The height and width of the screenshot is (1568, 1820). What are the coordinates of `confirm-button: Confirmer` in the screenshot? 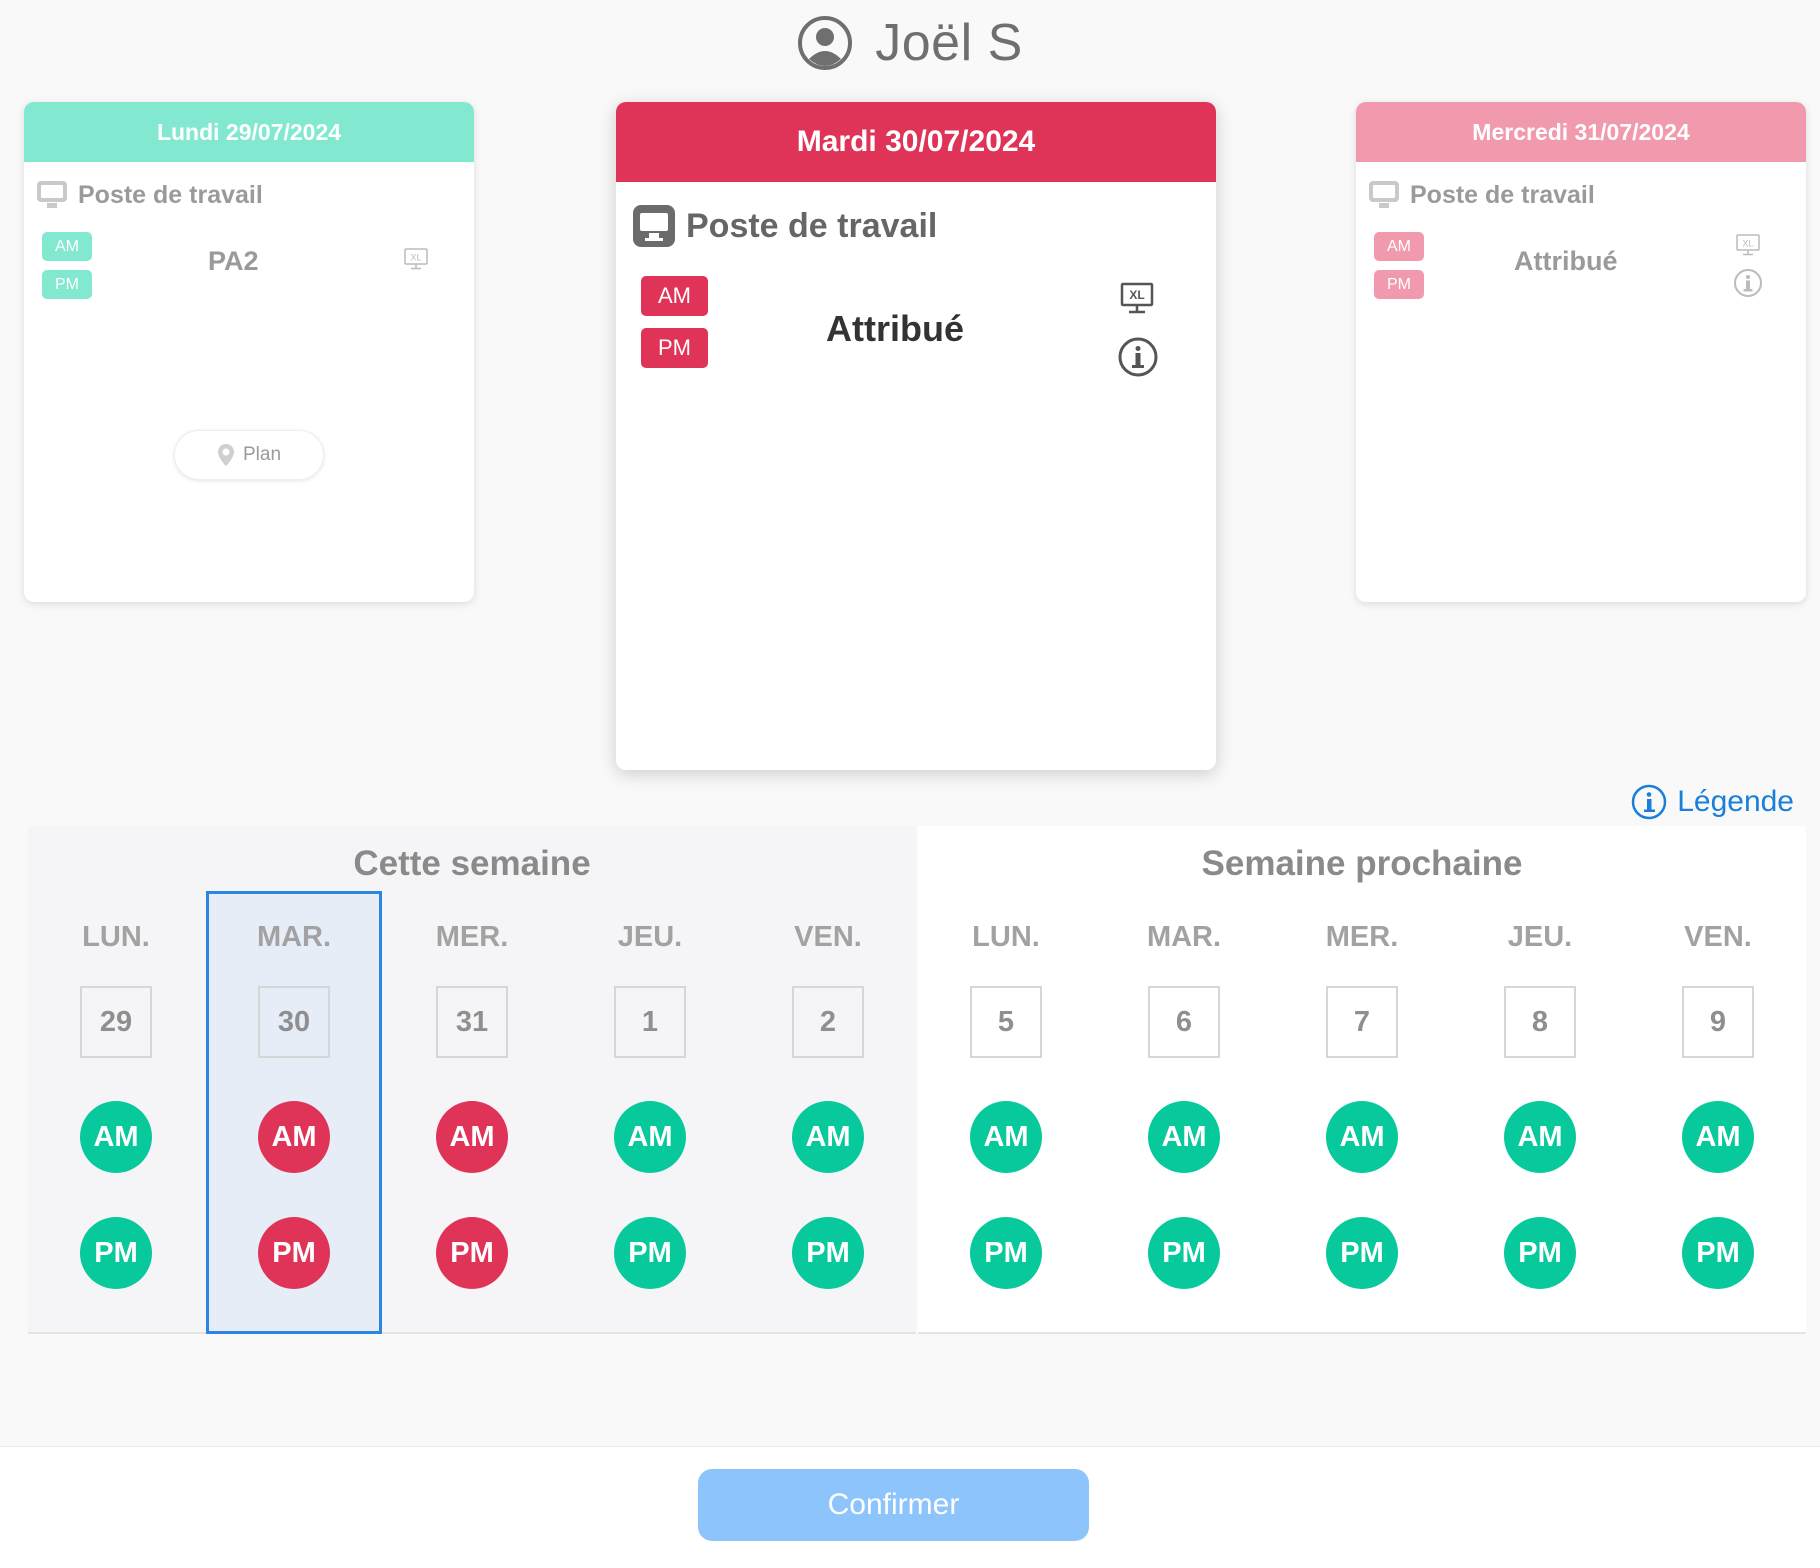 It's located at (893, 1505).